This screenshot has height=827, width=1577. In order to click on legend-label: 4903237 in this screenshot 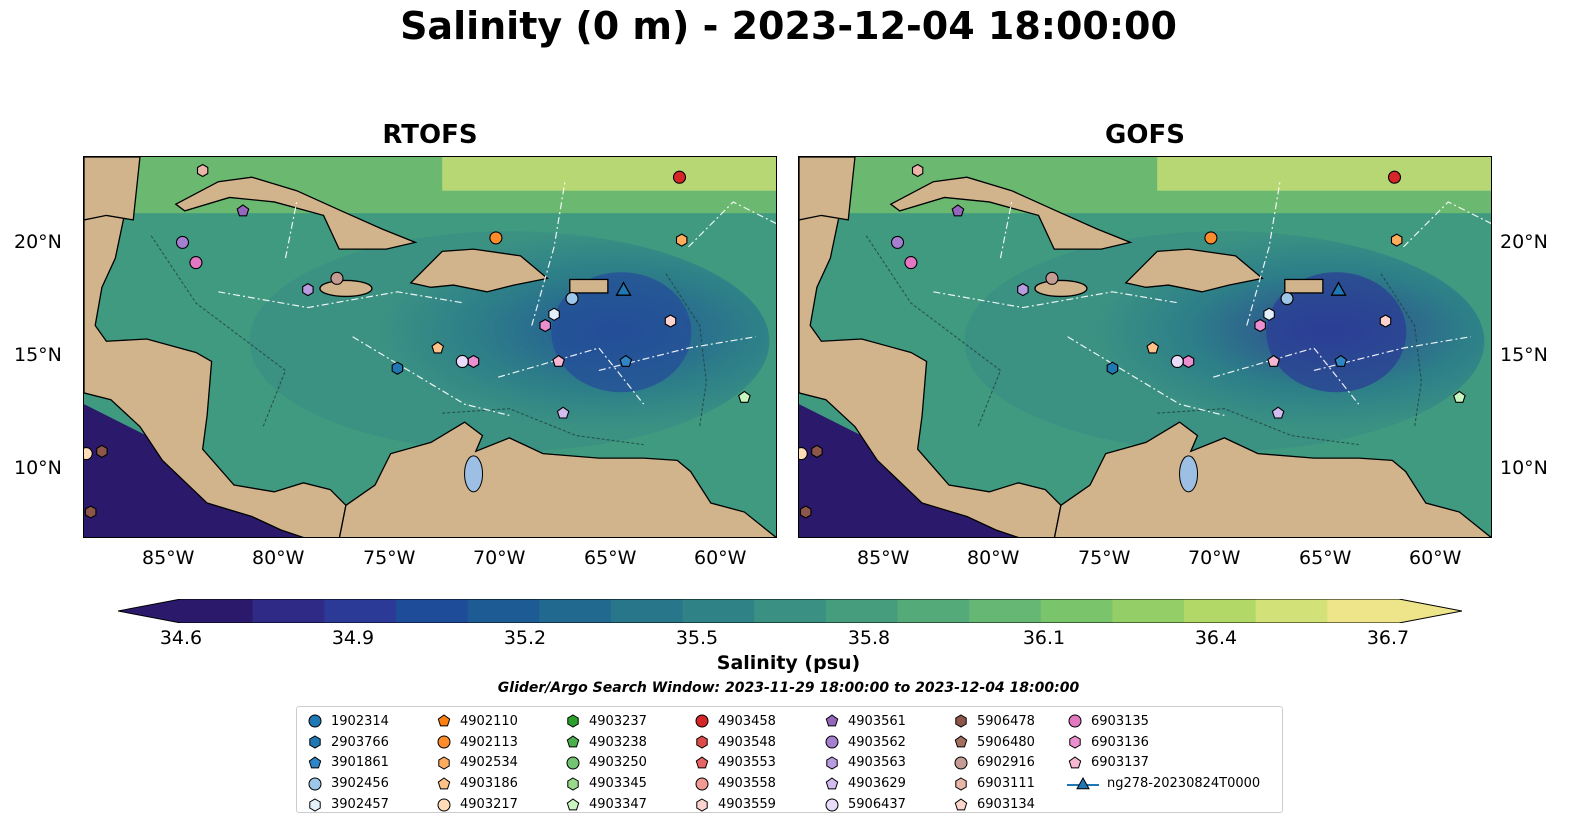, I will do `click(618, 721)`.